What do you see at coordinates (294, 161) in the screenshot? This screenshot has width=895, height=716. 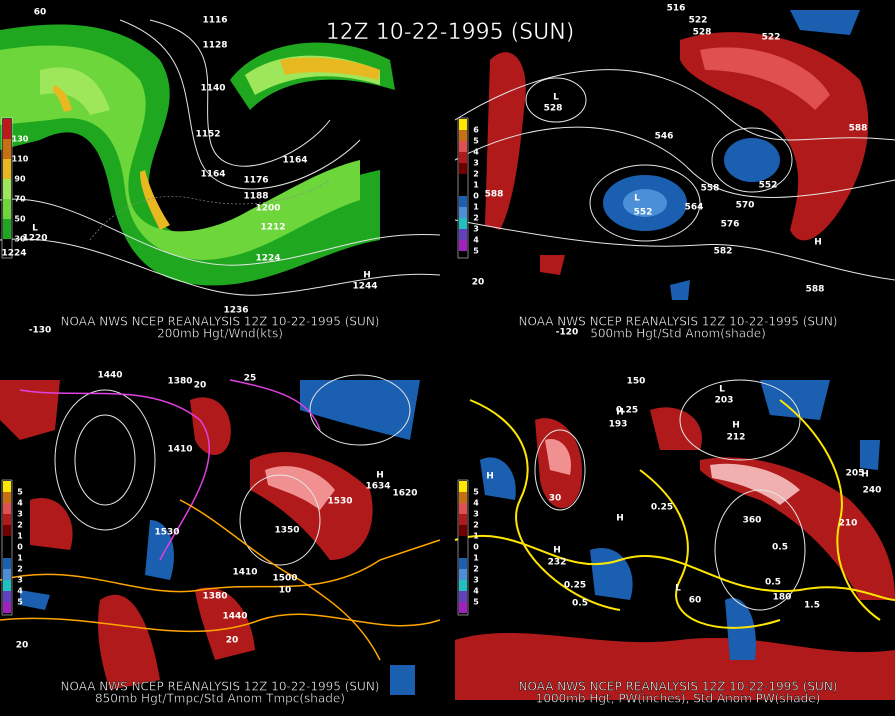 I see `contour-label: 1164` at bounding box center [294, 161].